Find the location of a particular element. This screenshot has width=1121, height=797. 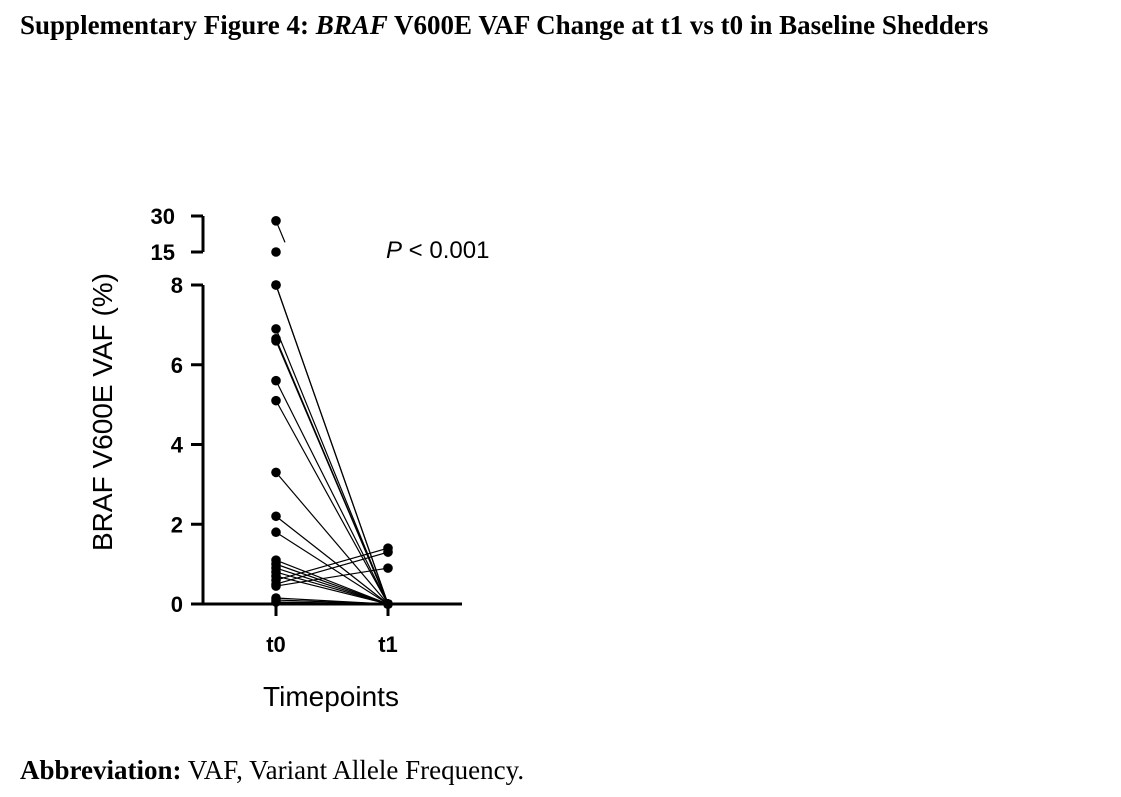

x-axis-title: Timepoints is located at coordinates (331, 696).